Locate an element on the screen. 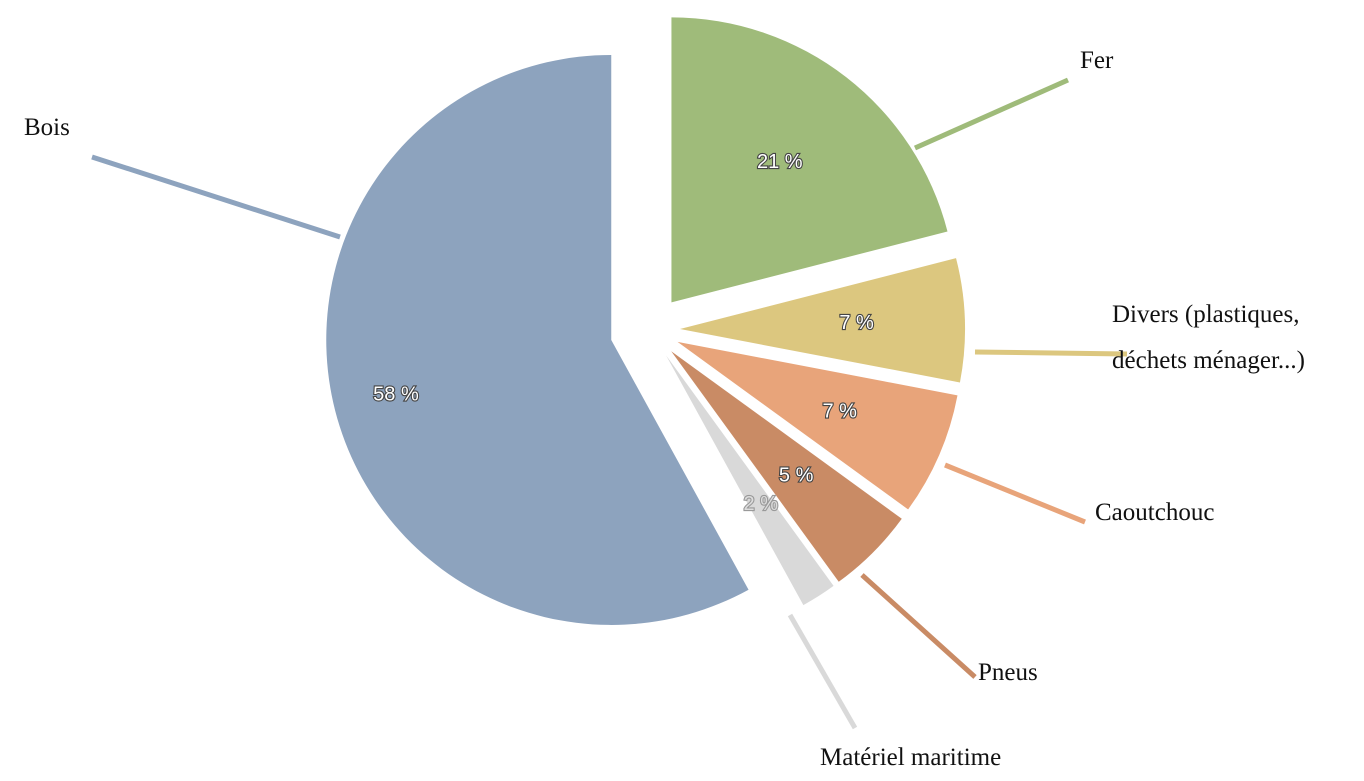 This screenshot has width=1364, height=781. category-label: Pneus is located at coordinates (1008, 672).